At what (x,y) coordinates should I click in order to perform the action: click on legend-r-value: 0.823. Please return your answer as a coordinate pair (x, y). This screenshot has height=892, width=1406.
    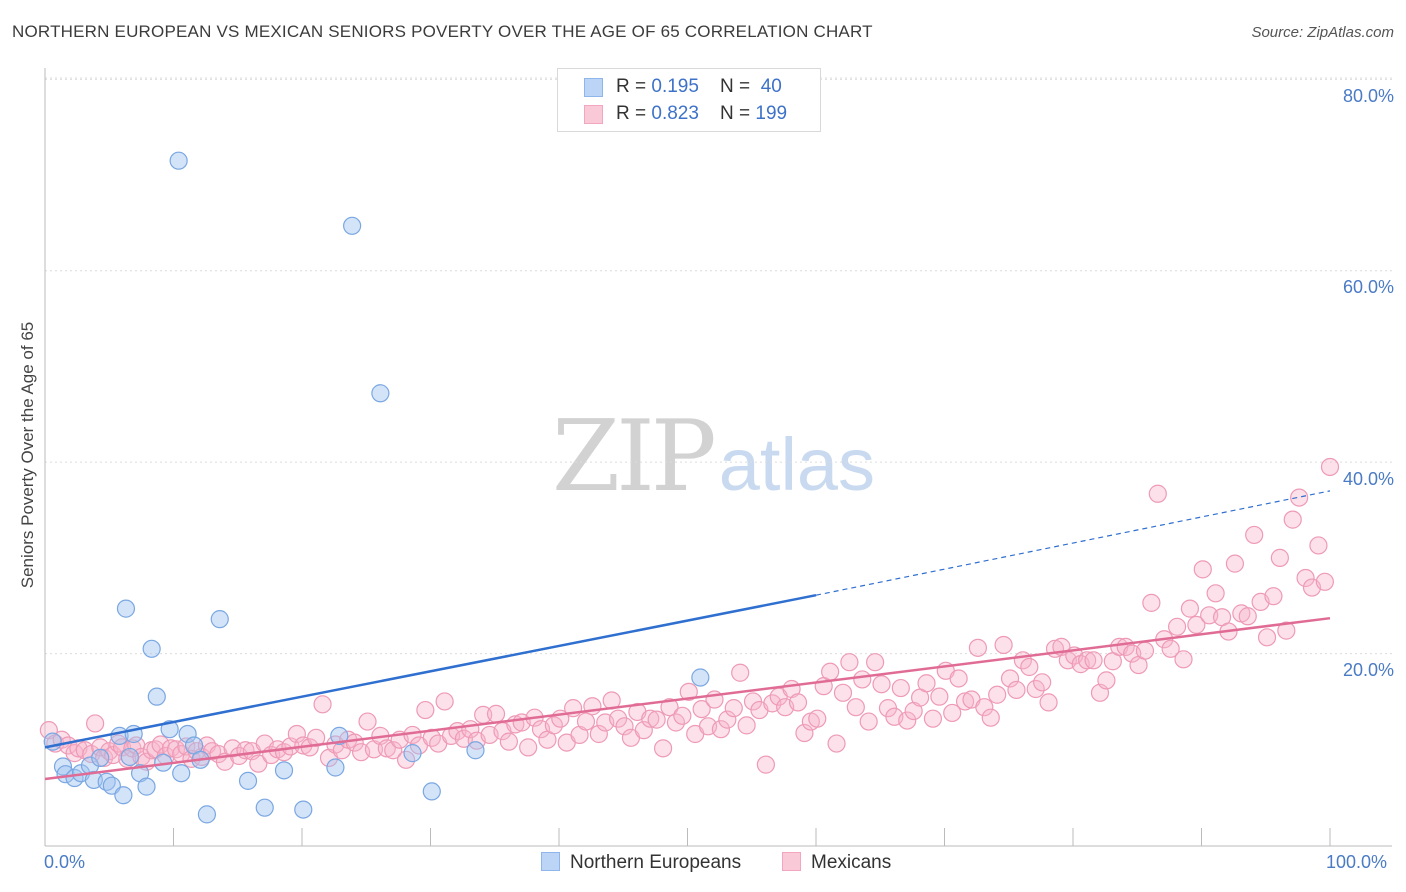
    Looking at the image, I should click on (675, 113).